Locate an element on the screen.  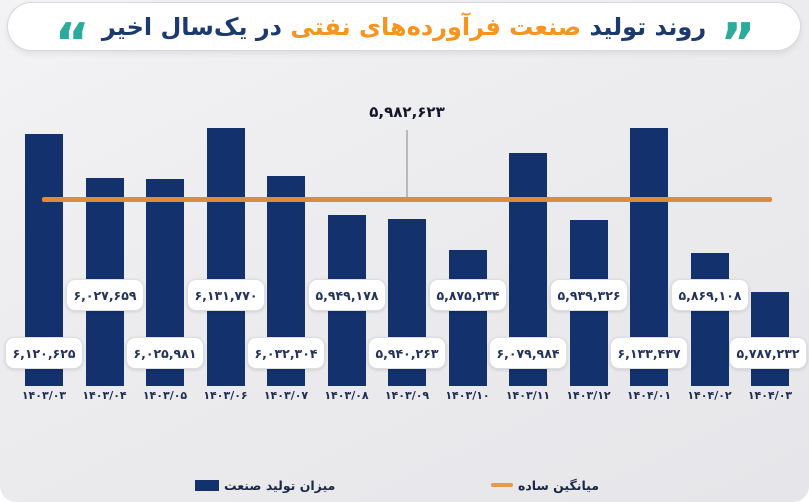
x-axis-label: ۱۴۰۴/۰۳ is located at coordinates (770, 395).